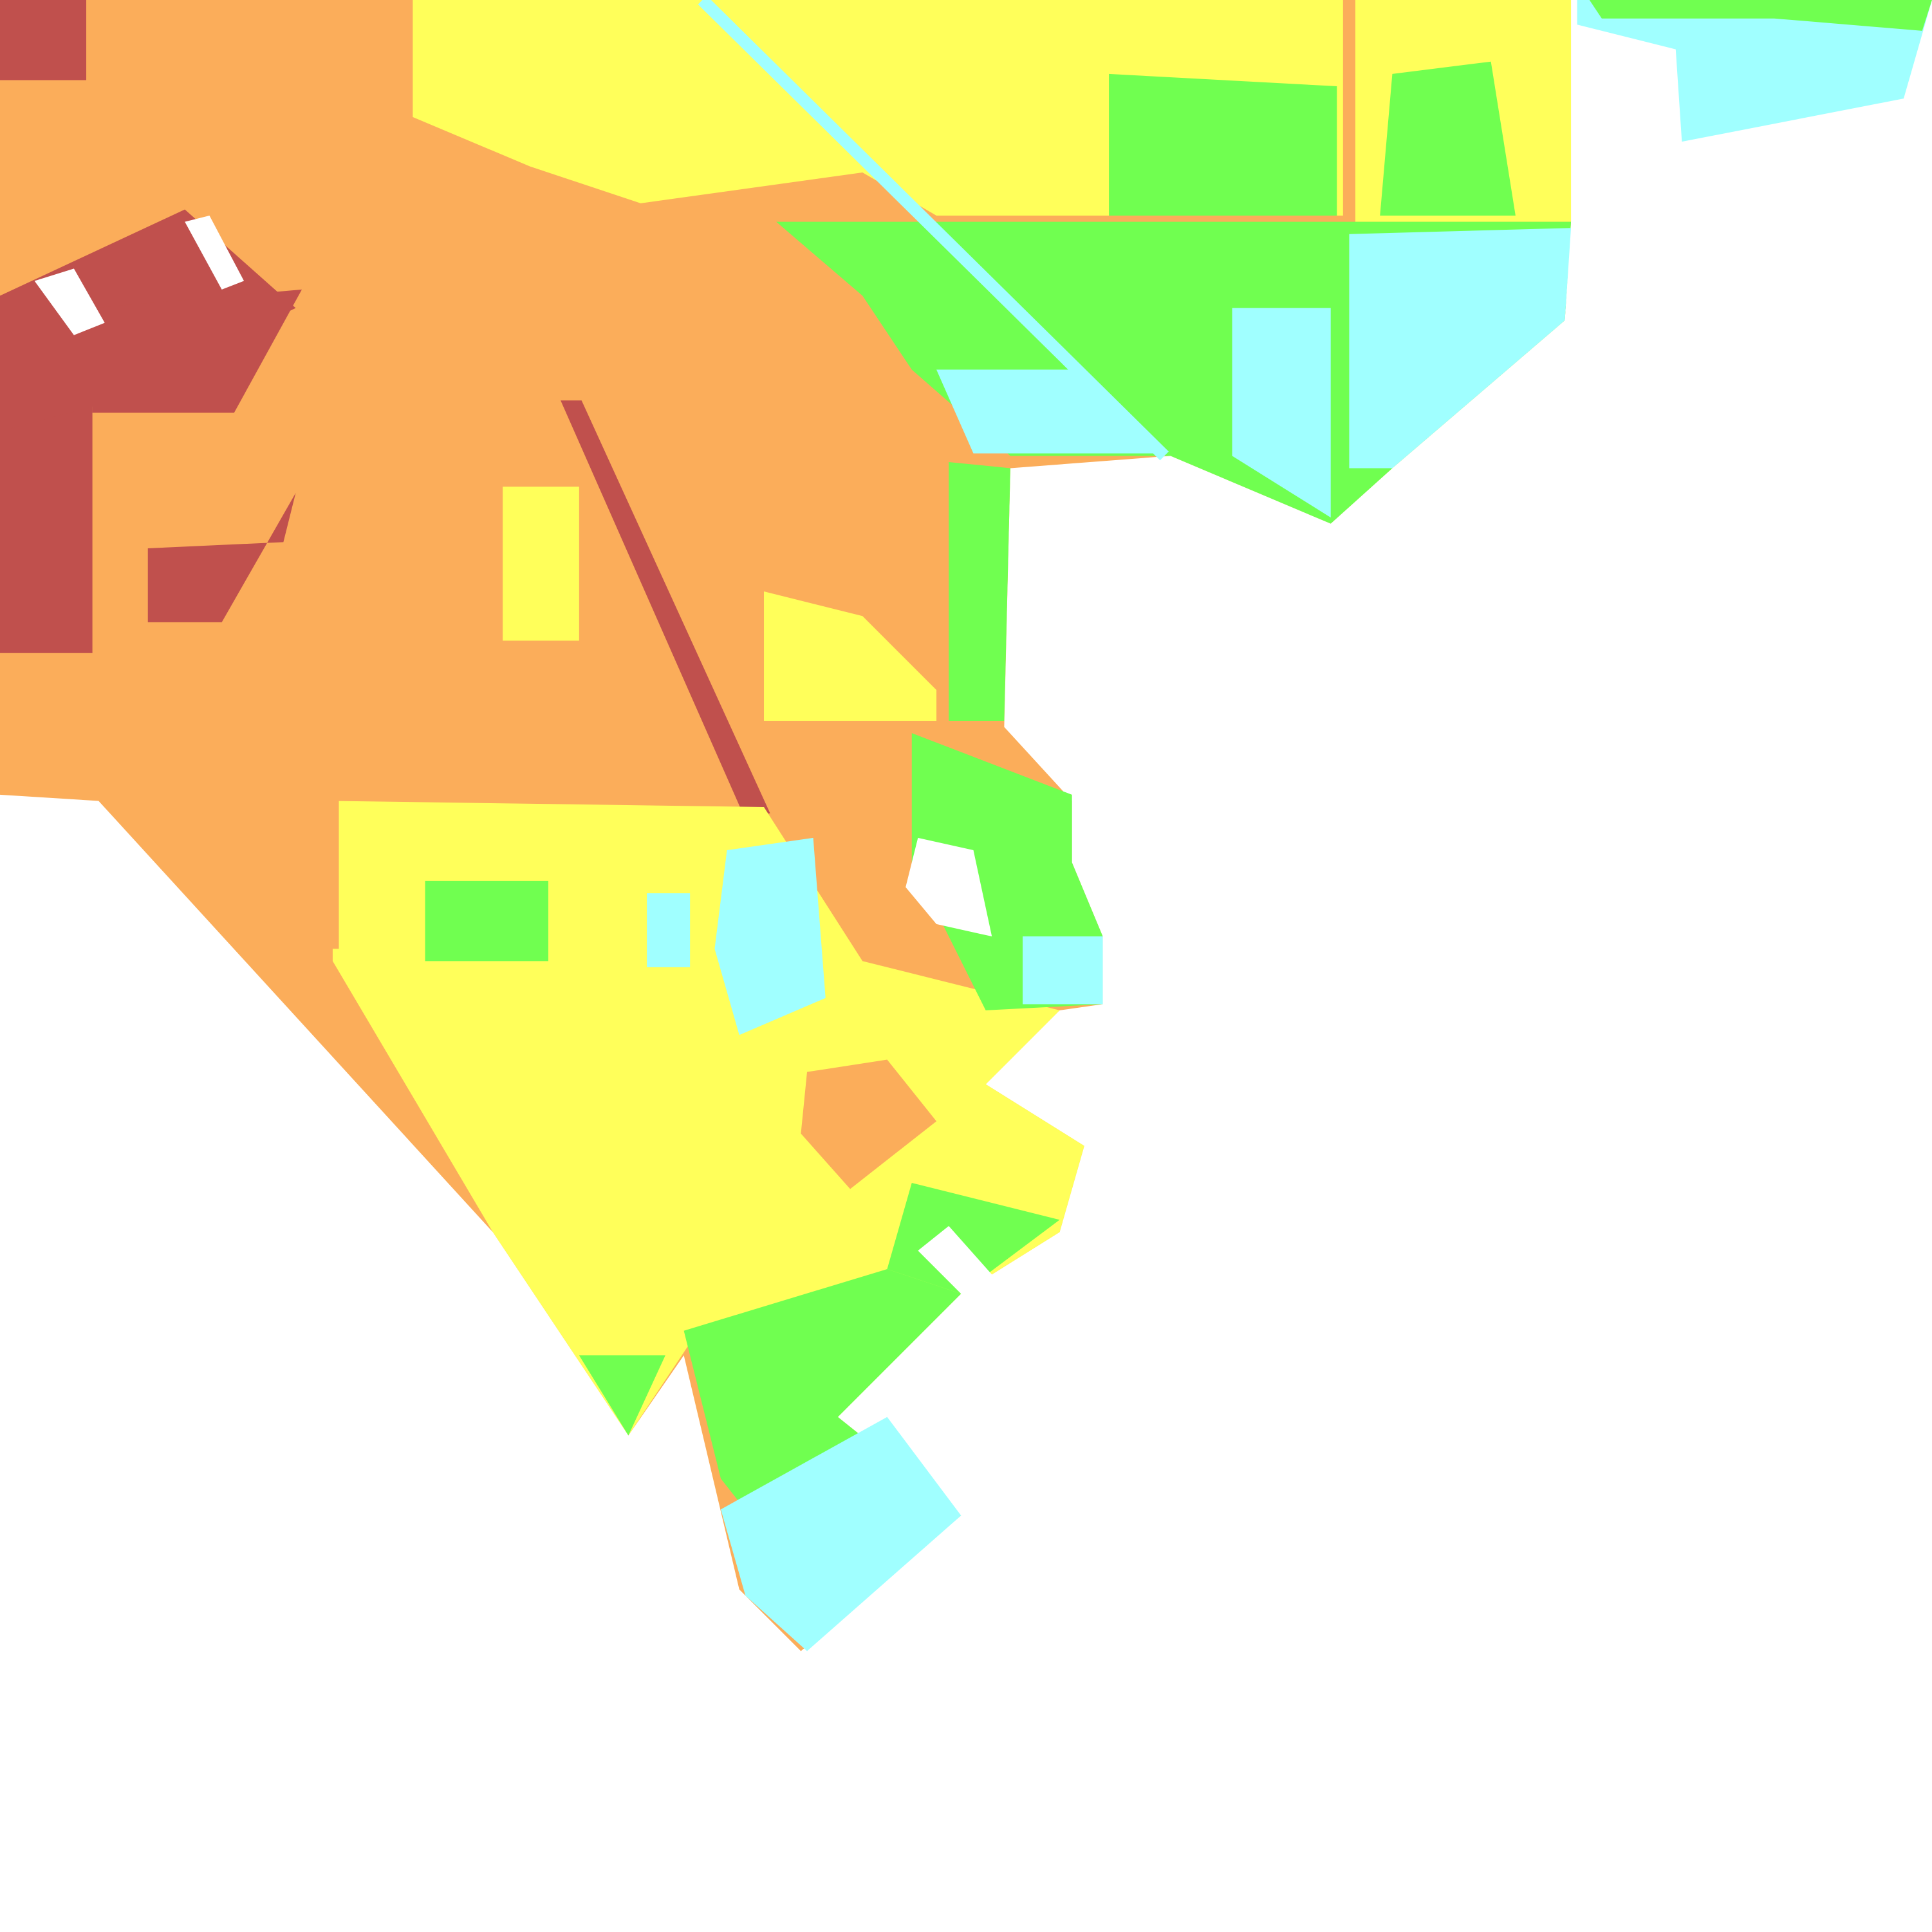  I want to click on region-darkred-block, so click(221, 557).